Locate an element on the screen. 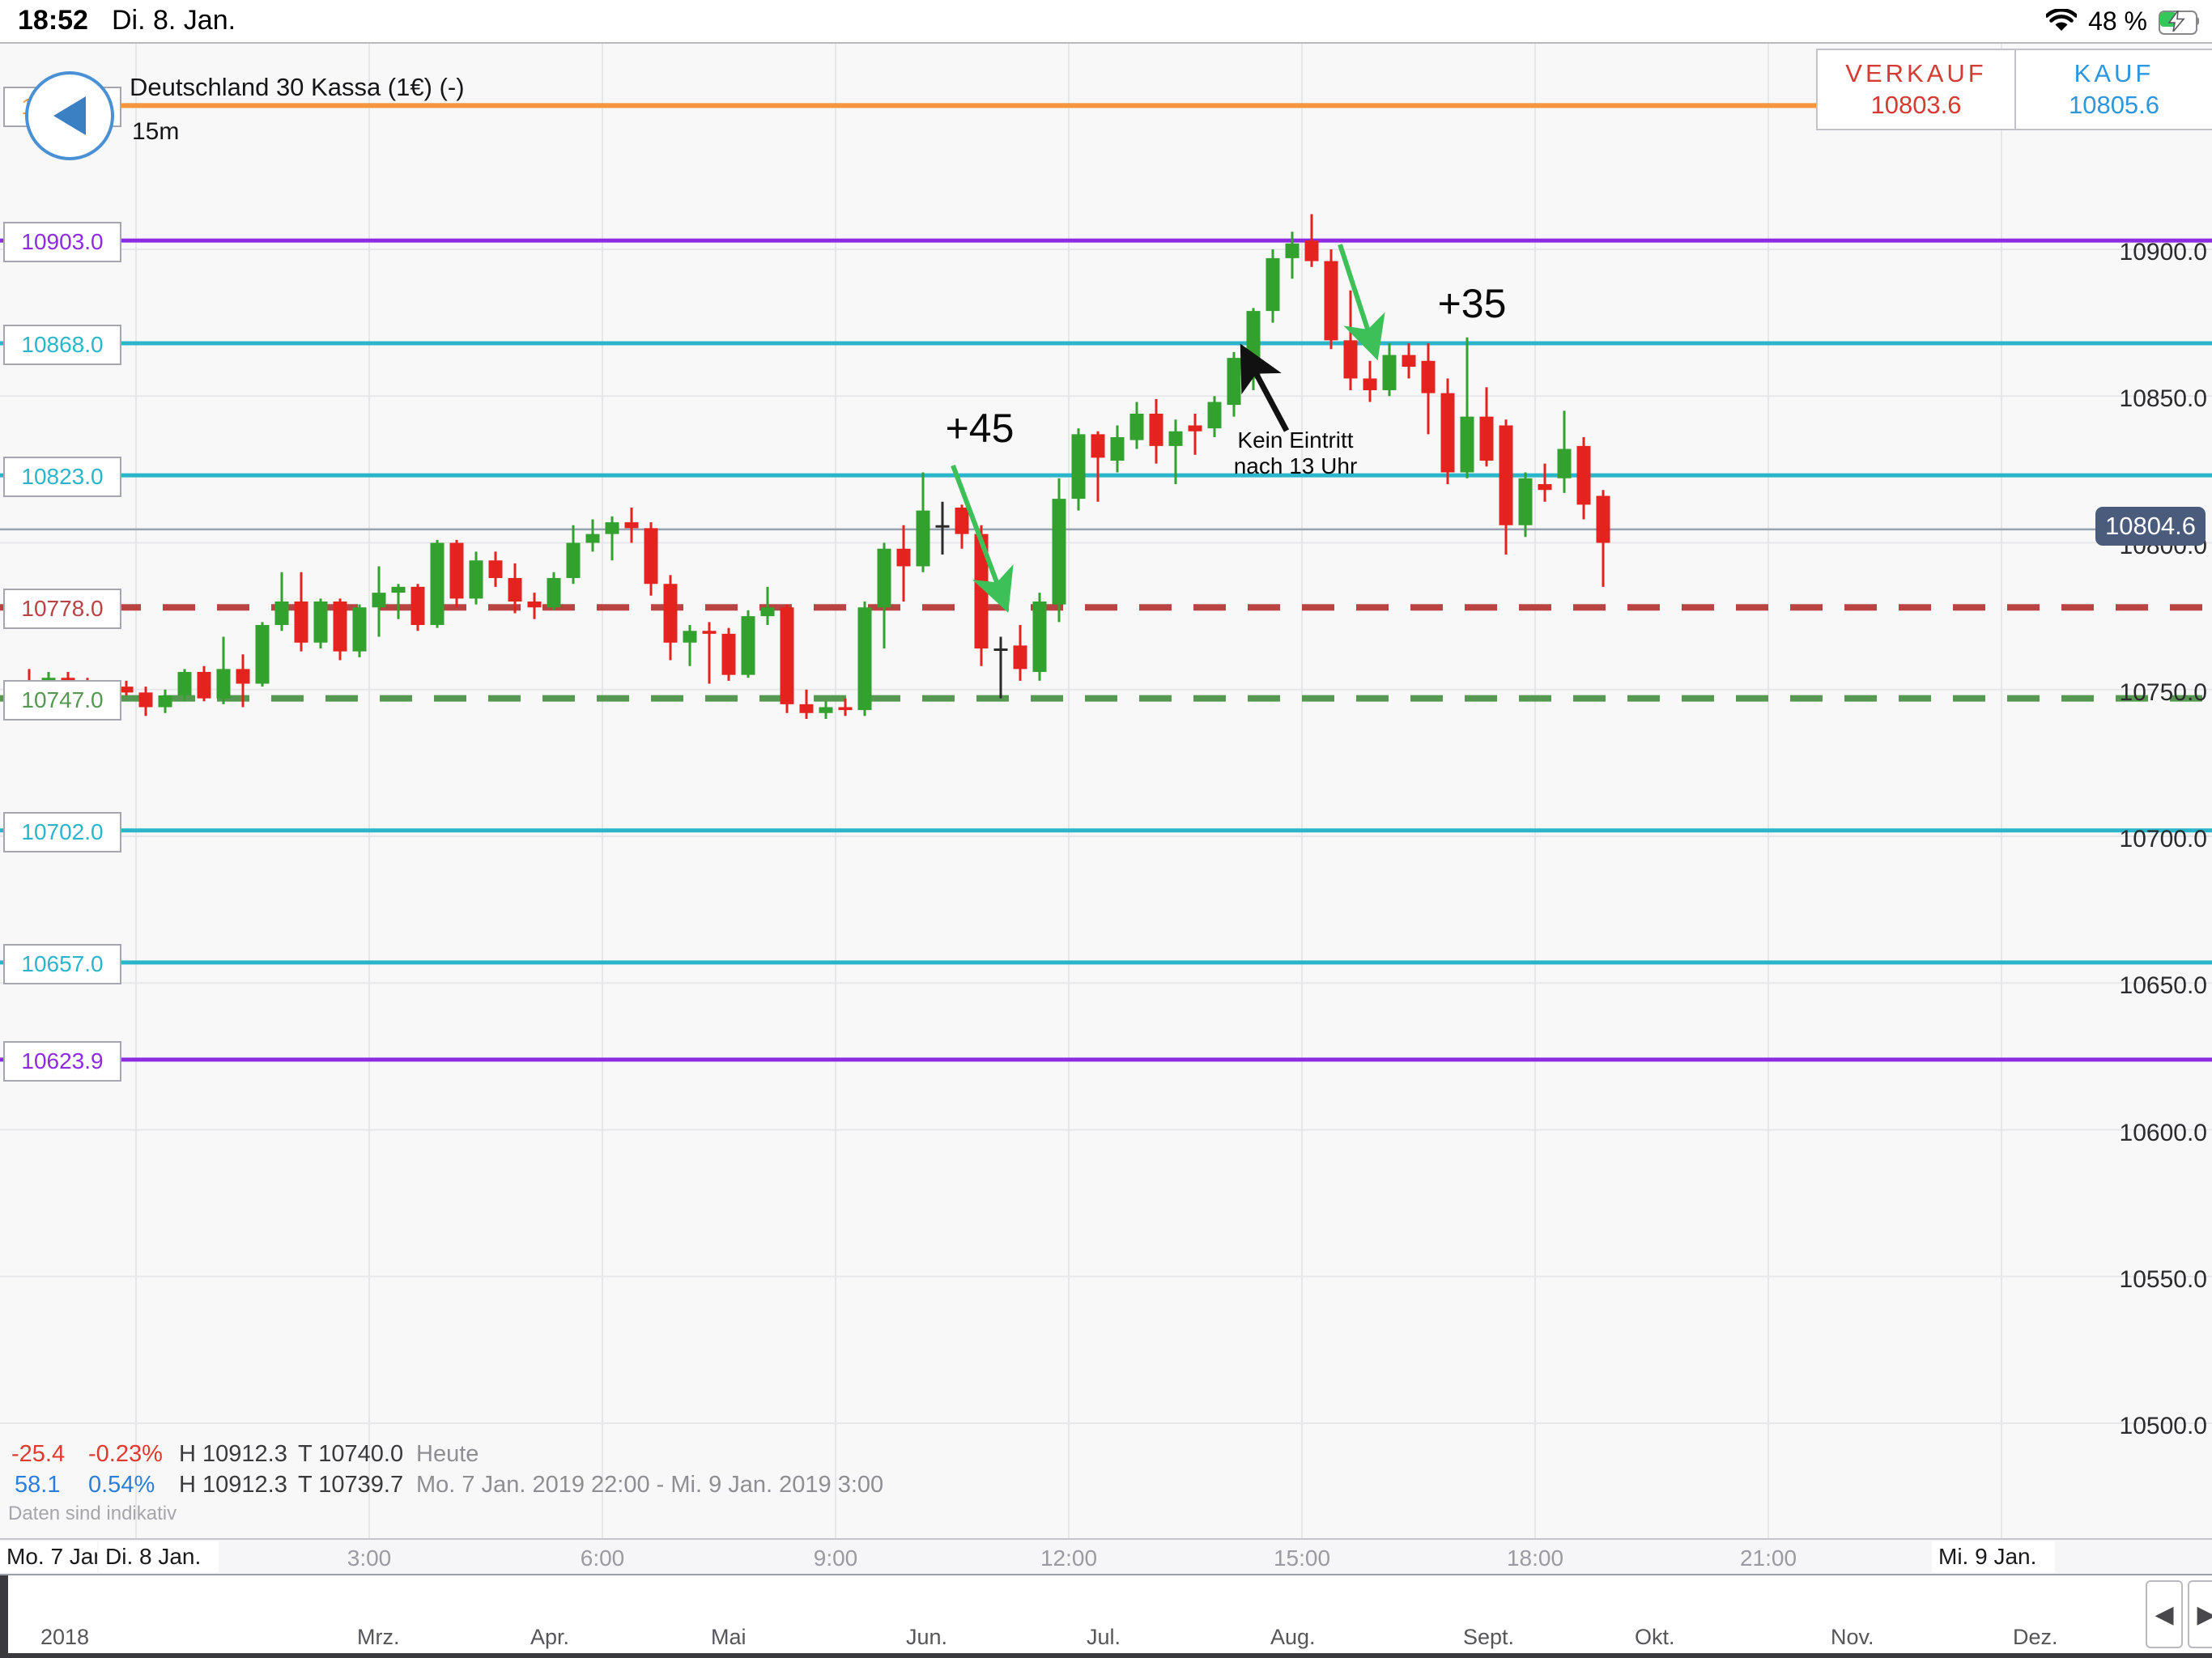 Image resolution: width=2212 pixels, height=1658 pixels. chart-top-border is located at coordinates (1106, 43).